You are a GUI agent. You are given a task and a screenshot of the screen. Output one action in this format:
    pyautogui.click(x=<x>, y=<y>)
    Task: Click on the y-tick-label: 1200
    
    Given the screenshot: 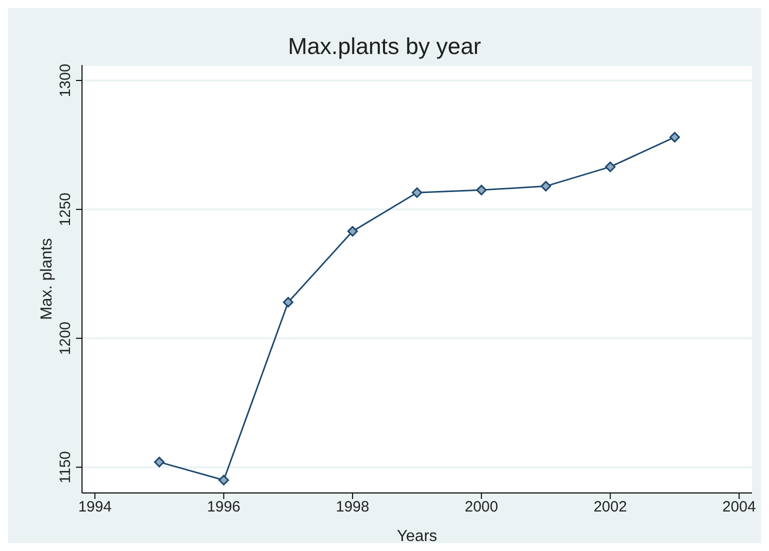 What is the action you would take?
    pyautogui.click(x=65, y=338)
    